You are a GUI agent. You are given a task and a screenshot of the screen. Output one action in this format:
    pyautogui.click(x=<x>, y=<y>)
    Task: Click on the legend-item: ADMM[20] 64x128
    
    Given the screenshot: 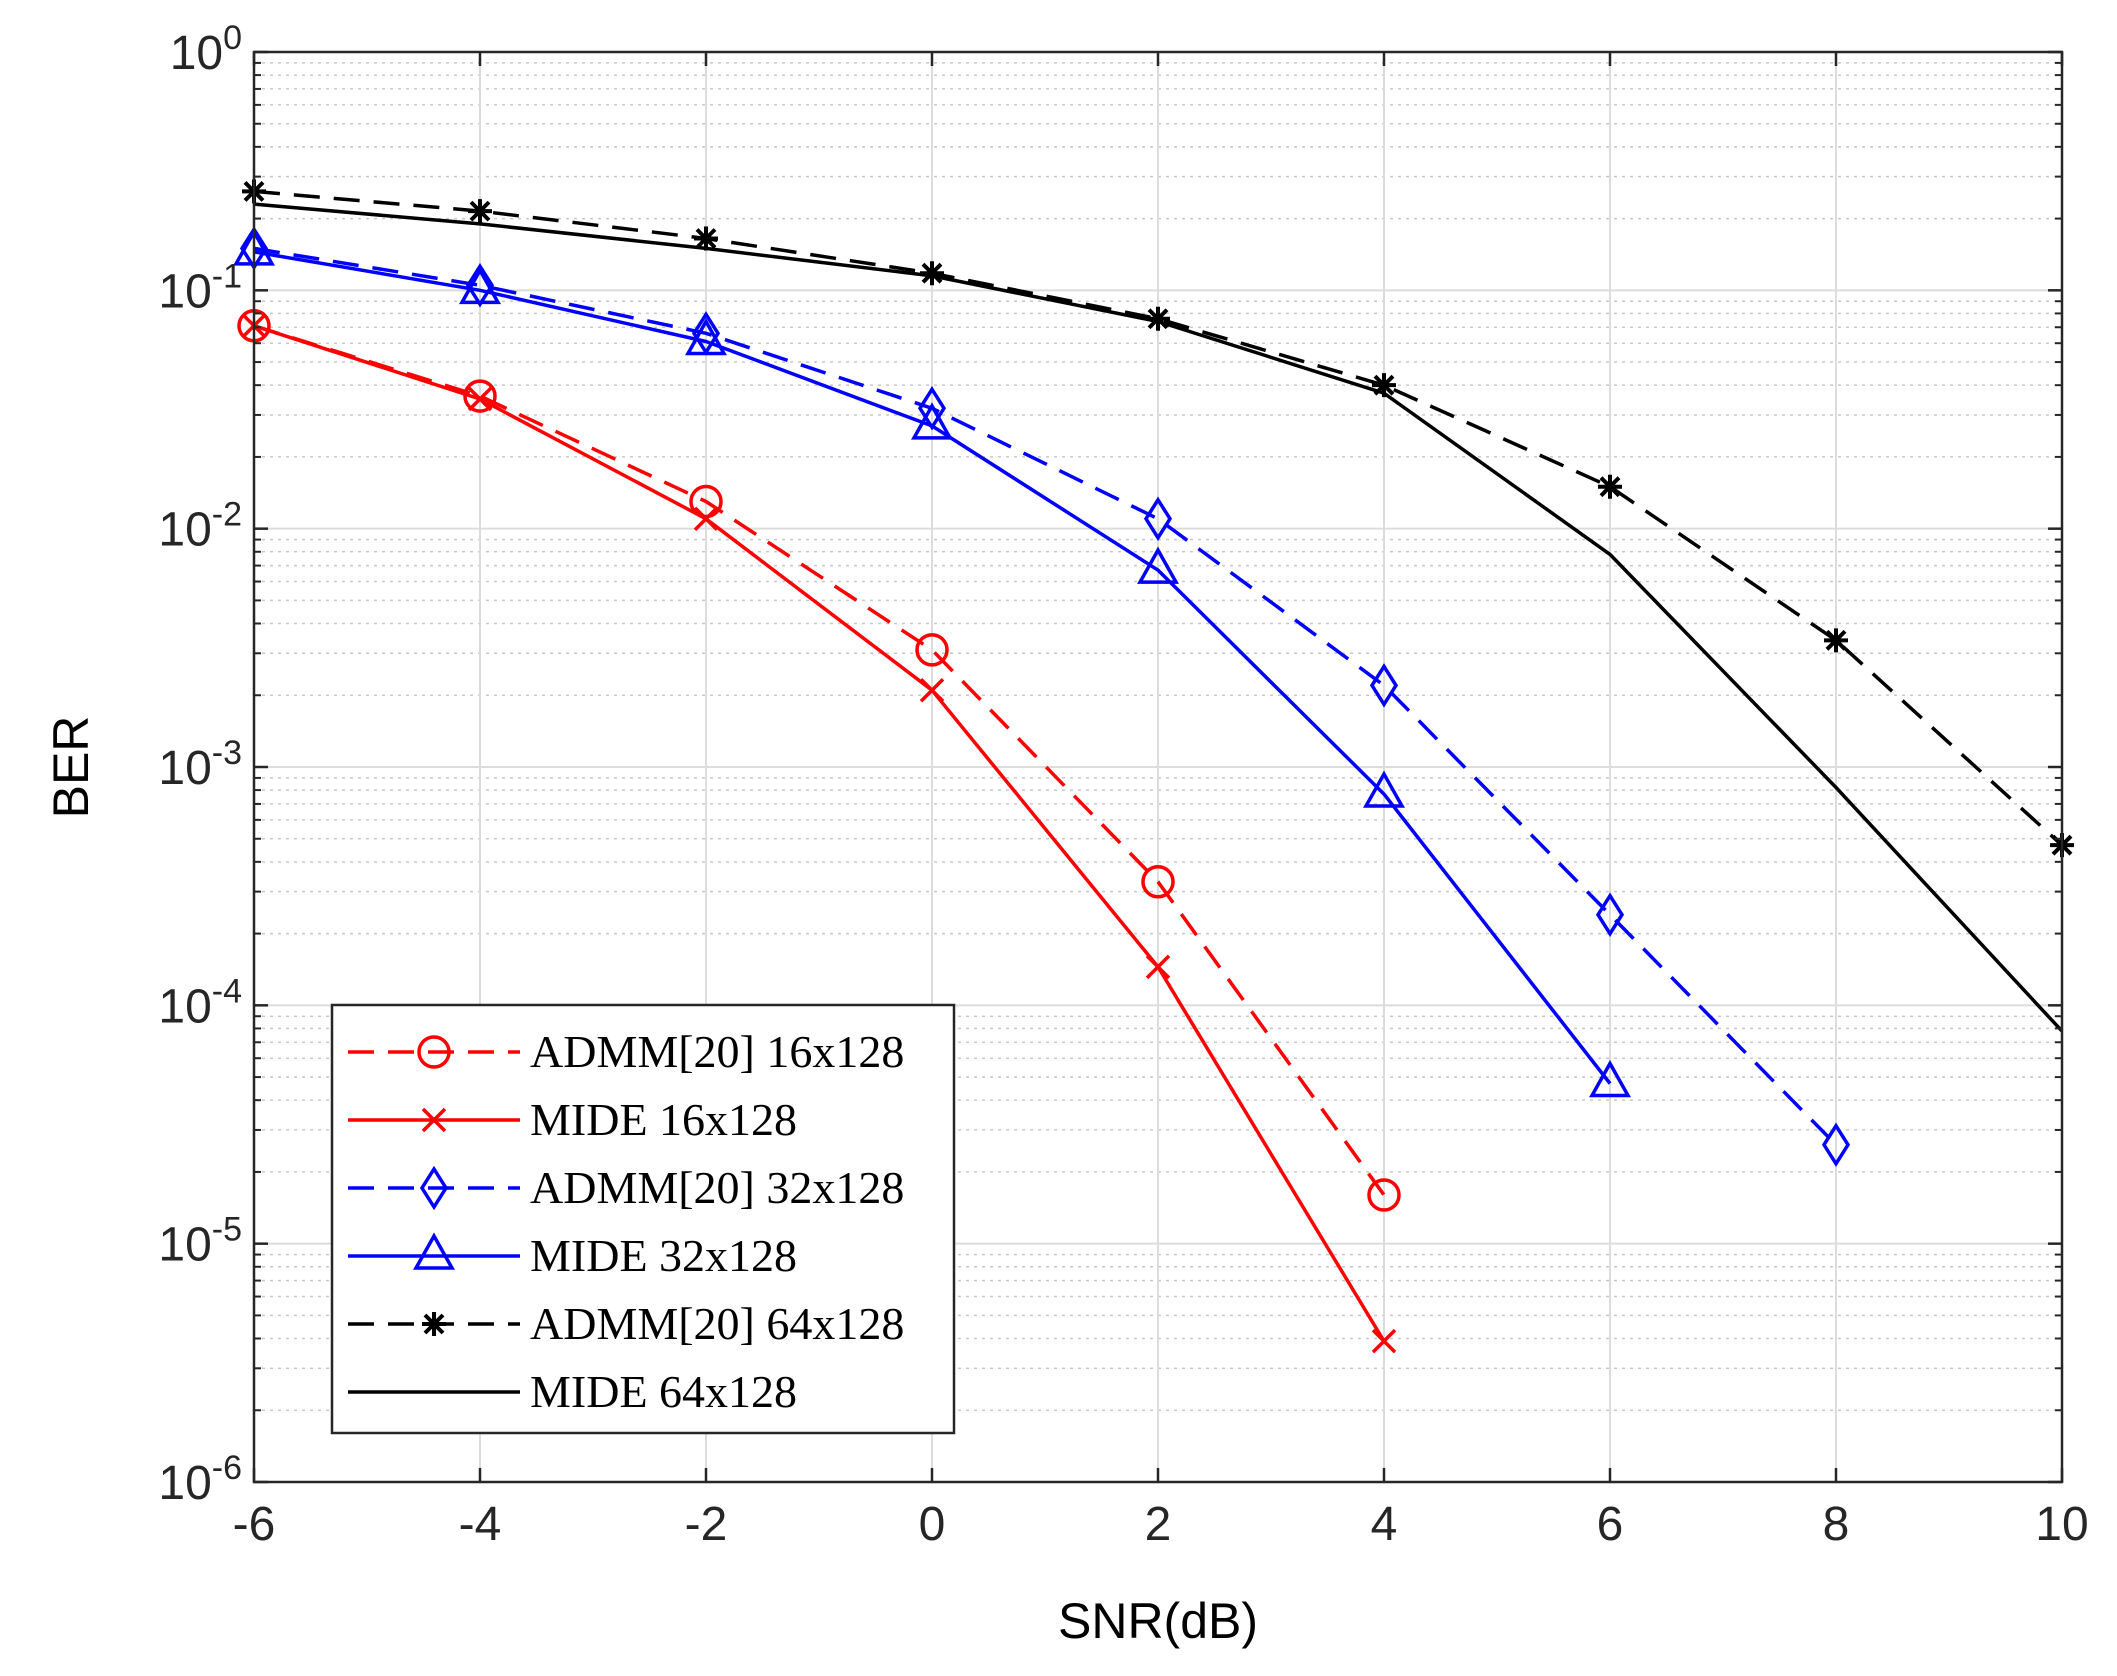 What is the action you would take?
    pyautogui.click(x=626, y=1323)
    